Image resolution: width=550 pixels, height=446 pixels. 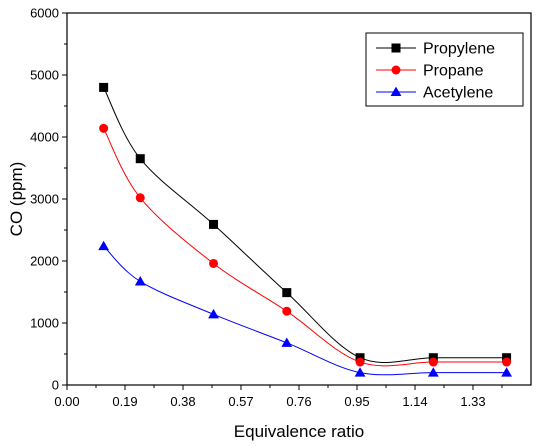 I want to click on x-tick-label: 0.00, so click(x=66, y=401).